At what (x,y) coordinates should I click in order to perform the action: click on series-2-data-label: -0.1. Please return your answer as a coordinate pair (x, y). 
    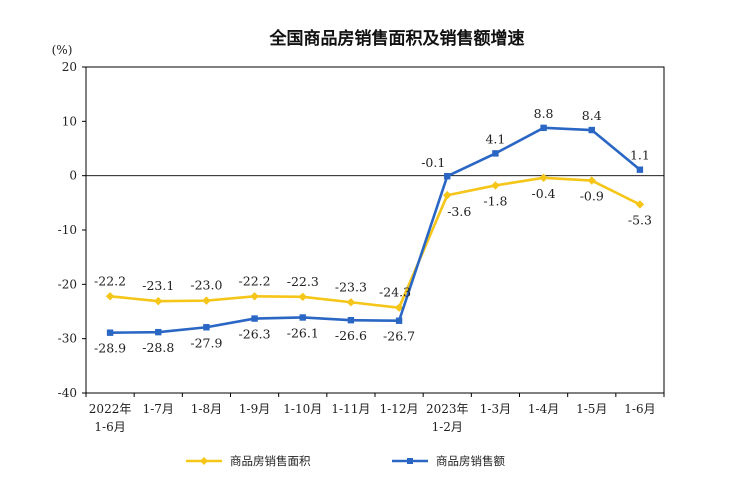
    Looking at the image, I should click on (433, 162).